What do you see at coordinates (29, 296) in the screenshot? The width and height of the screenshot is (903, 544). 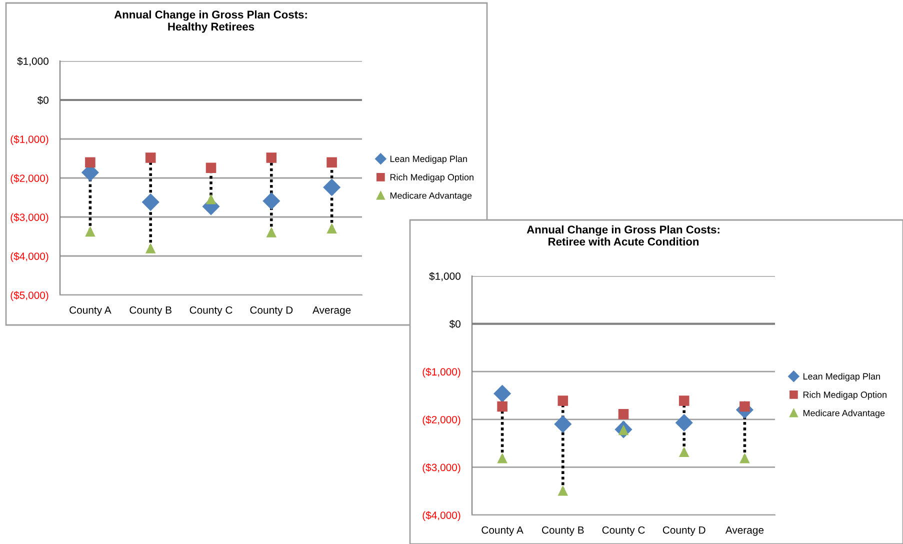 I see `y-tick-label: ($5,000)` at bounding box center [29, 296].